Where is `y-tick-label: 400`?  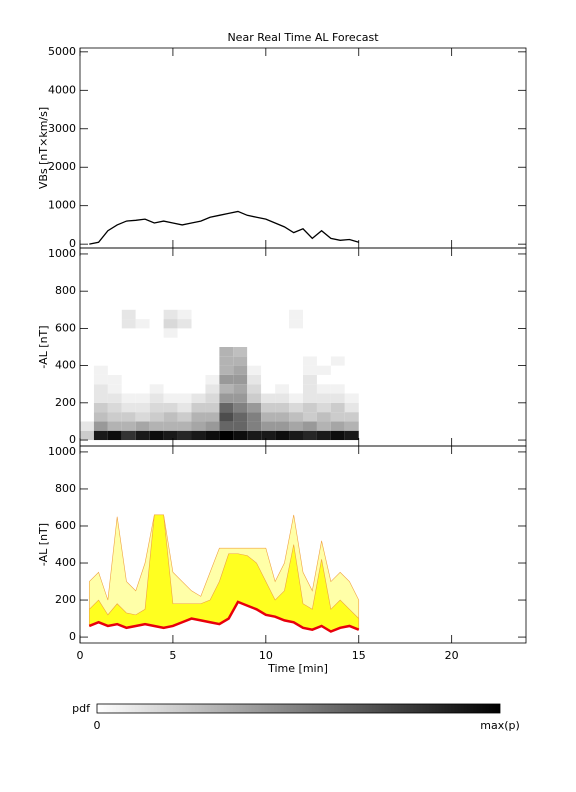
y-tick-label: 400 is located at coordinates (65, 562).